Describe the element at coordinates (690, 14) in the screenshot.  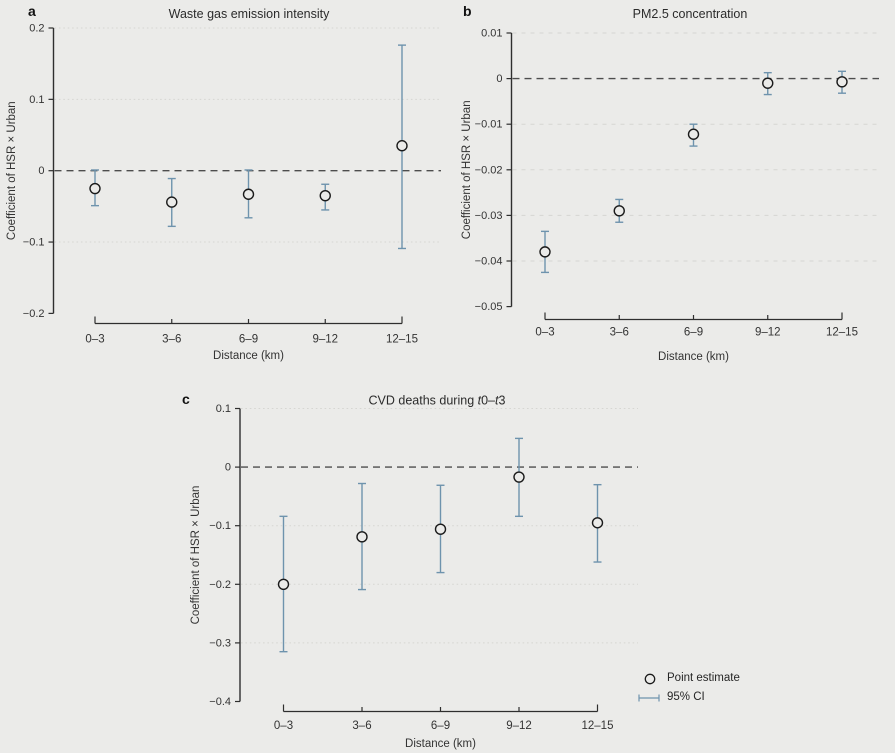
I see `panel-title: PM2.5 concentration` at that location.